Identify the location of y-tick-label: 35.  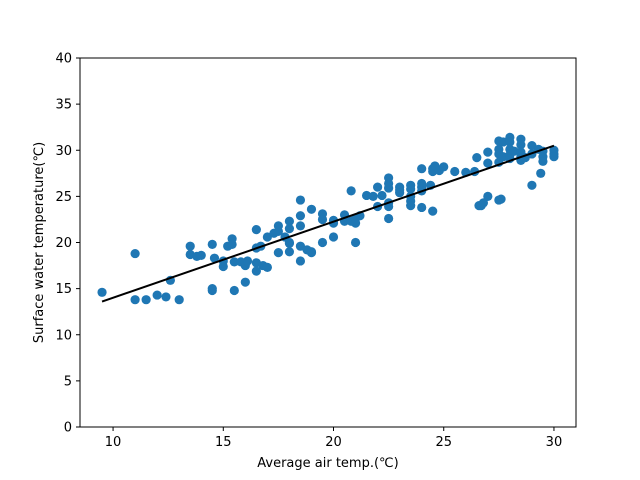
(63, 105).